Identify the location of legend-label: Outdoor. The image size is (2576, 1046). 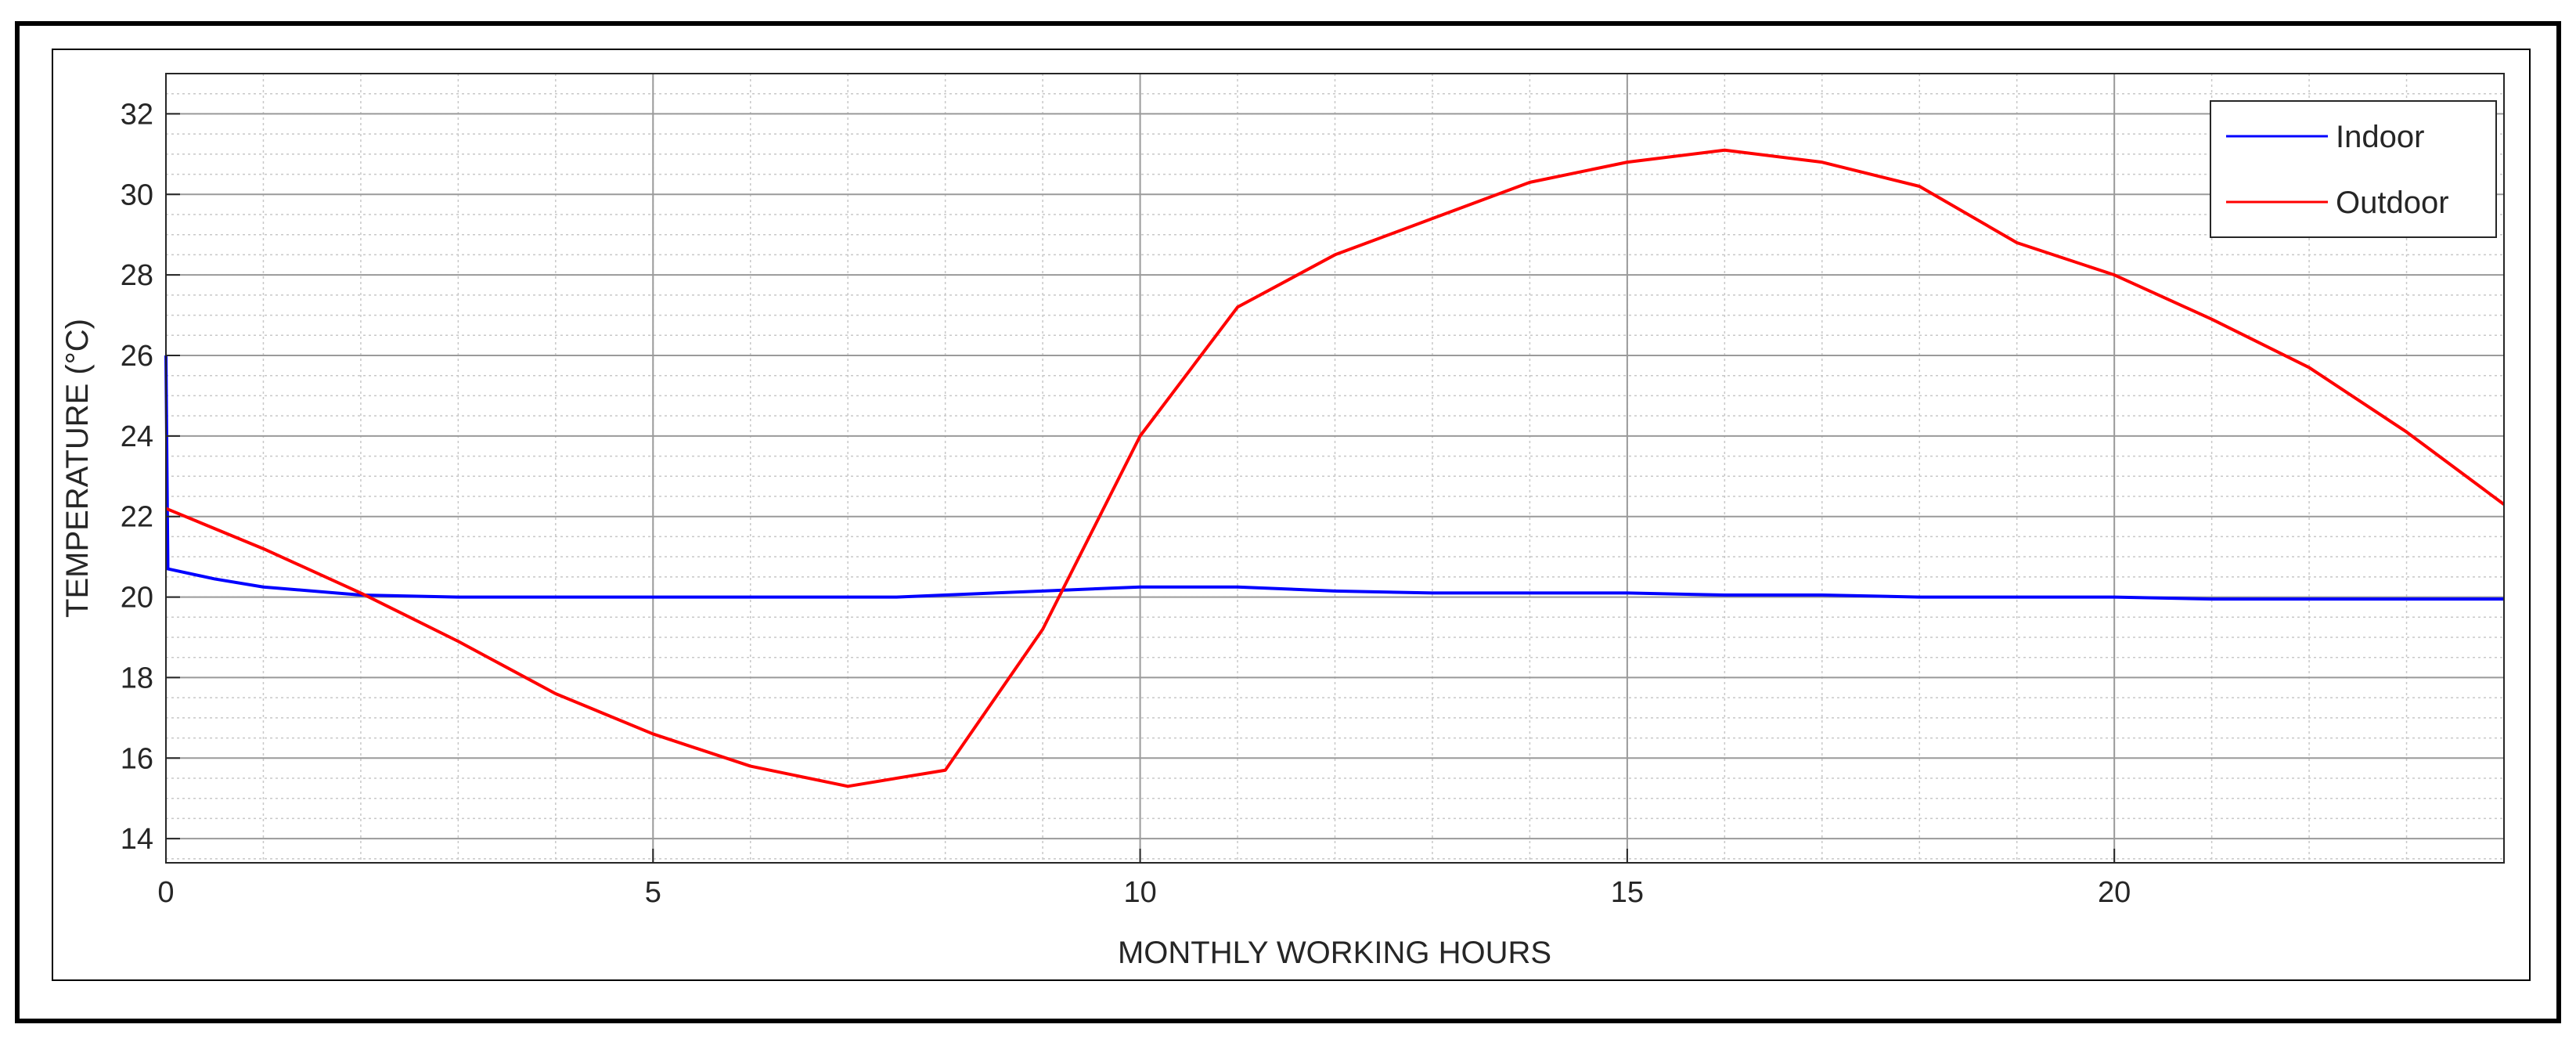
(2392, 203).